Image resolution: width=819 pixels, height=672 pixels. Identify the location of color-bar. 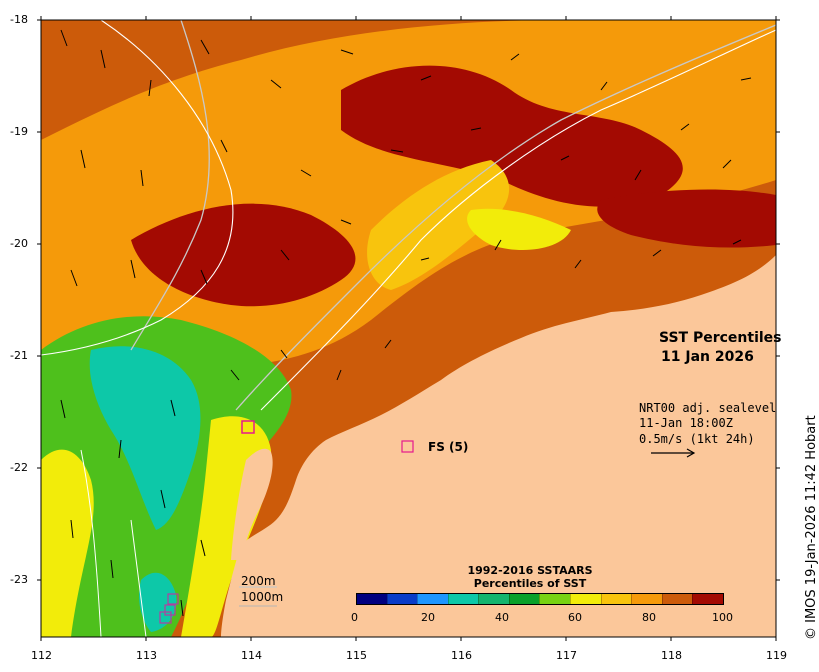
(540, 599).